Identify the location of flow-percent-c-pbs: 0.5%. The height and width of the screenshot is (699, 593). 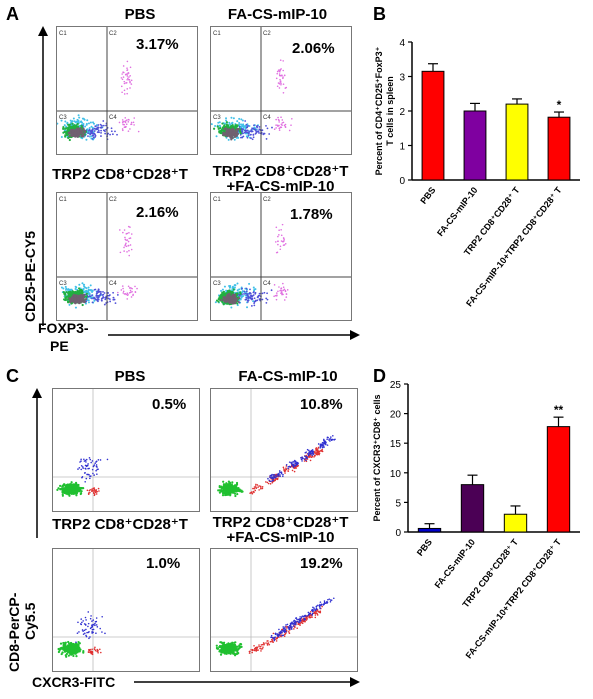
(169, 404).